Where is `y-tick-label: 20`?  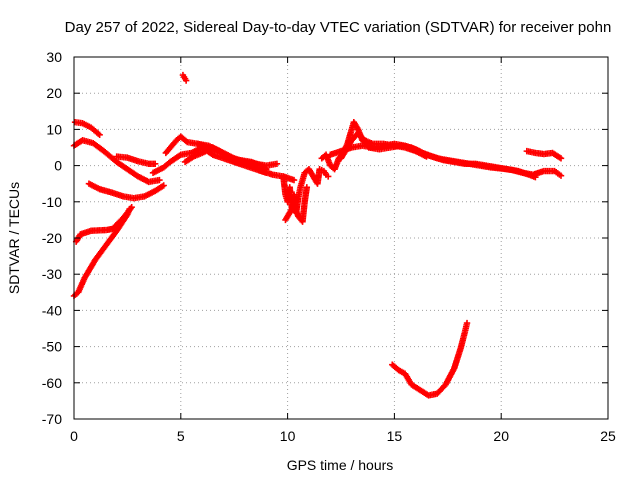 y-tick-label: 20 is located at coordinates (54, 93).